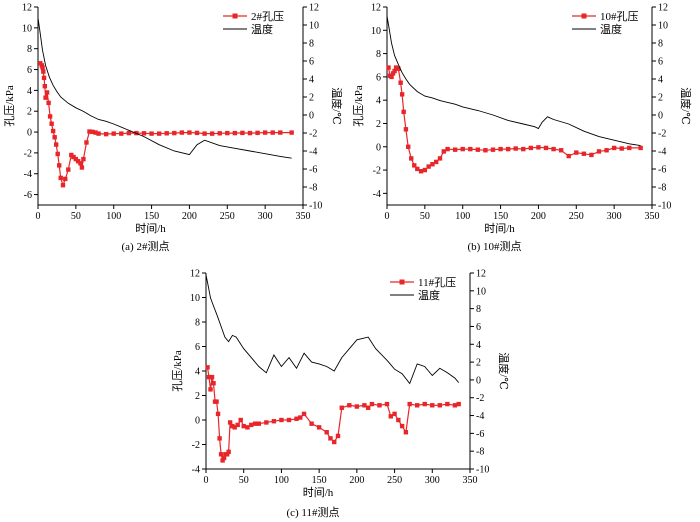  Describe the element at coordinates (28, 195) in the screenshot. I see `y-tick-label: -6` at that location.